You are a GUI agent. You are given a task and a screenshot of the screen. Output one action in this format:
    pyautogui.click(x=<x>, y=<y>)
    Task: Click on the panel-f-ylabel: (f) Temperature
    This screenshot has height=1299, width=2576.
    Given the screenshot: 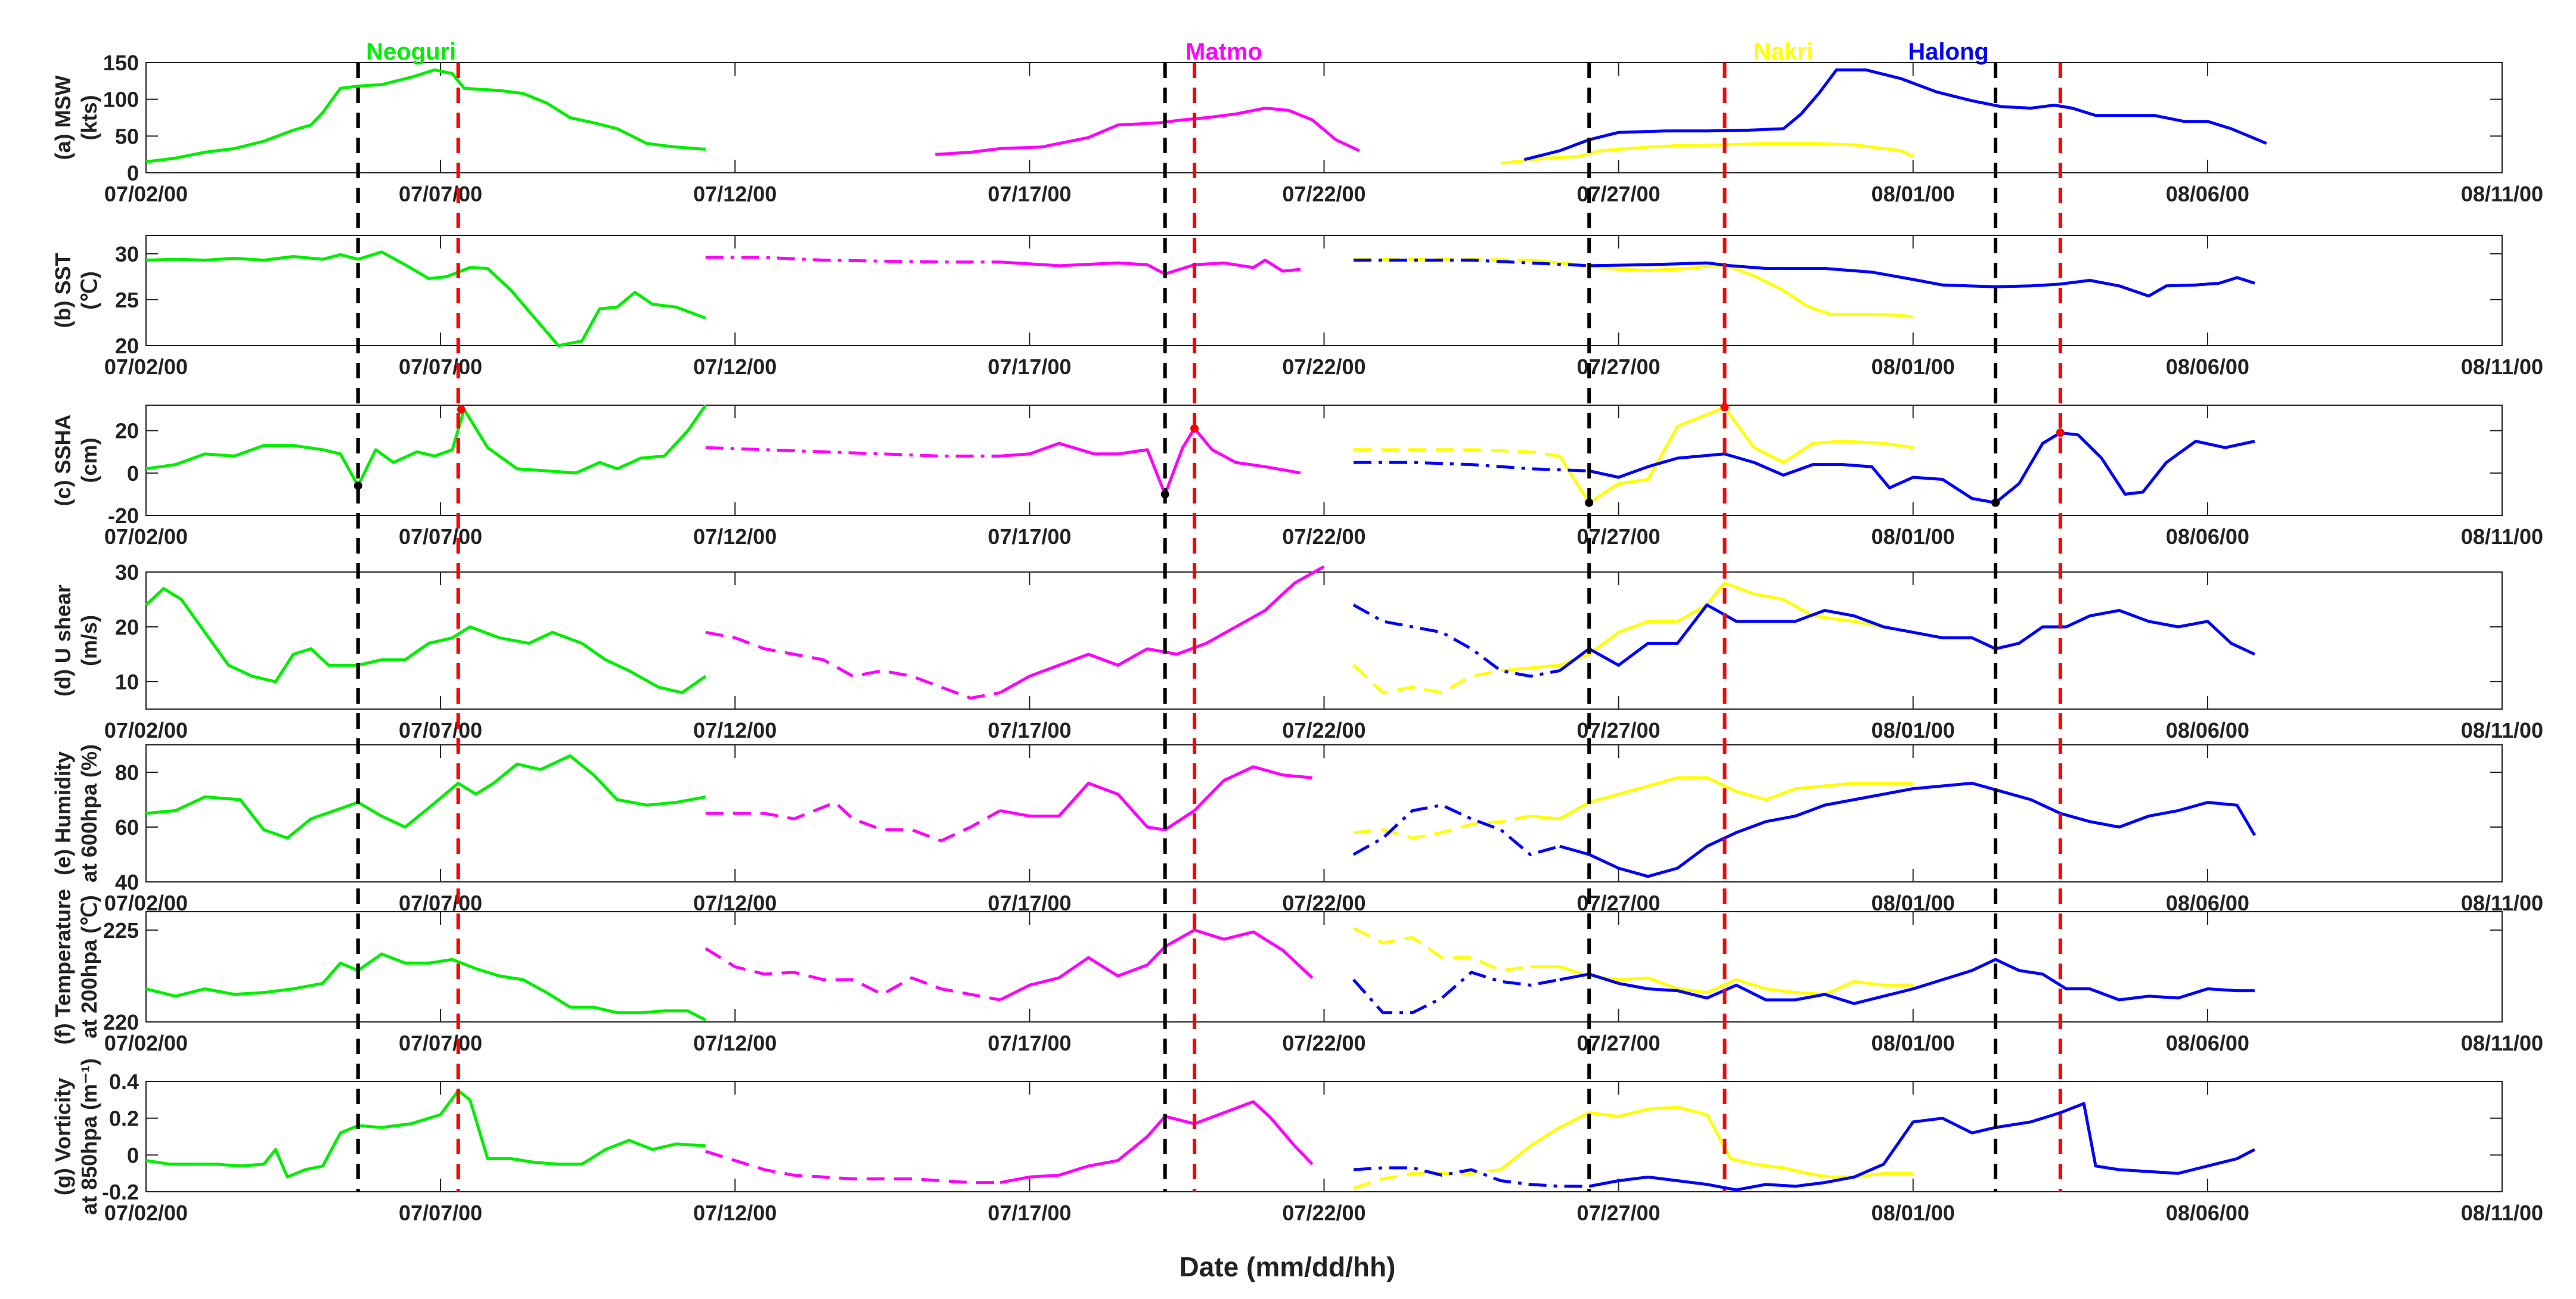 What is the action you would take?
    pyautogui.click(x=63, y=967)
    